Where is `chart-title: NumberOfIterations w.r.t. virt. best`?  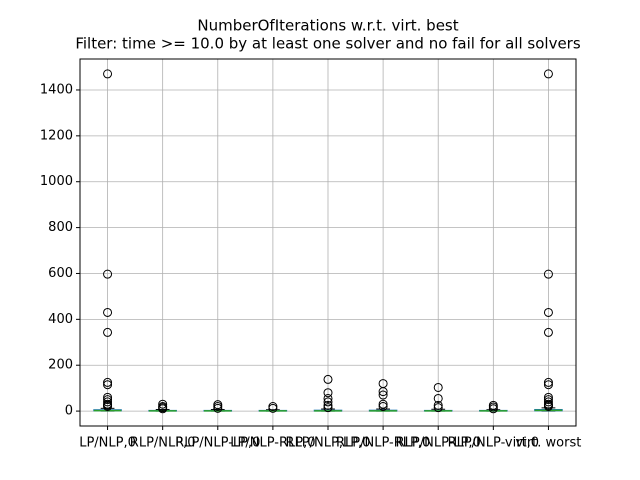 chart-title: NumberOfIterations w.r.t. virt. best is located at coordinates (327, 26).